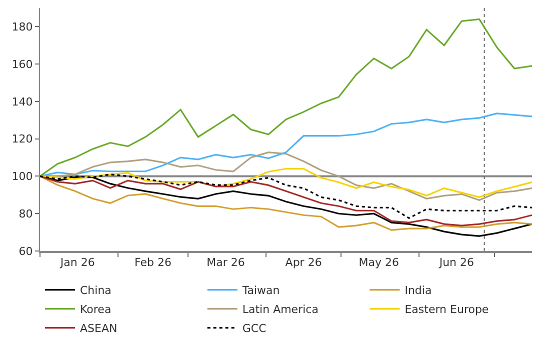 The width and height of the screenshot is (550, 350). Describe the element at coordinates (286, 183) in the screenshot. I see `line-series` at that location.